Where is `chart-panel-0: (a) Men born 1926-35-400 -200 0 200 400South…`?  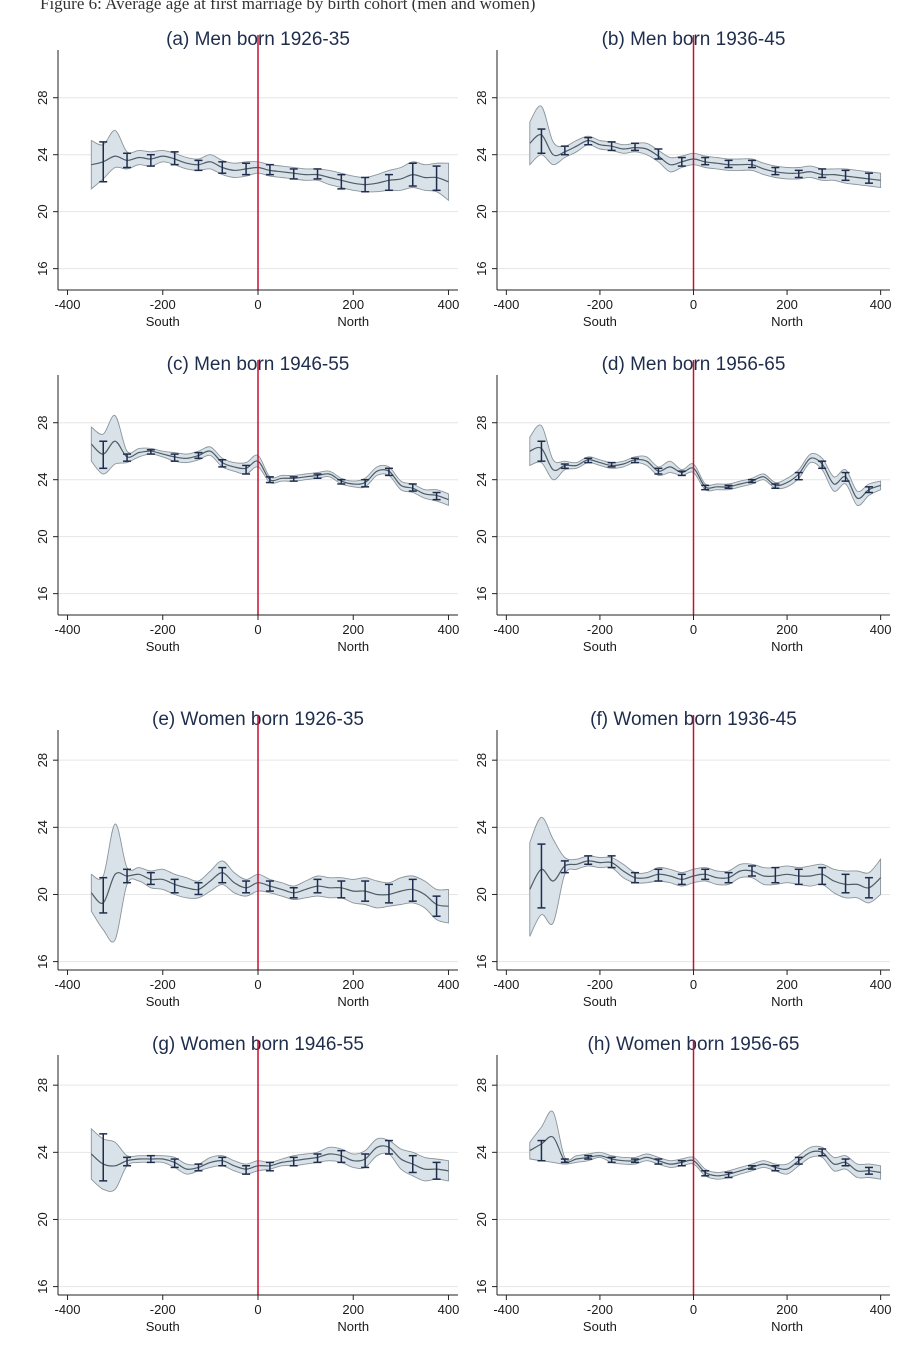
chart-panel-0: (a) Men born 1926-35-400 -200 0 200 400South… is located at coordinates (247, 179).